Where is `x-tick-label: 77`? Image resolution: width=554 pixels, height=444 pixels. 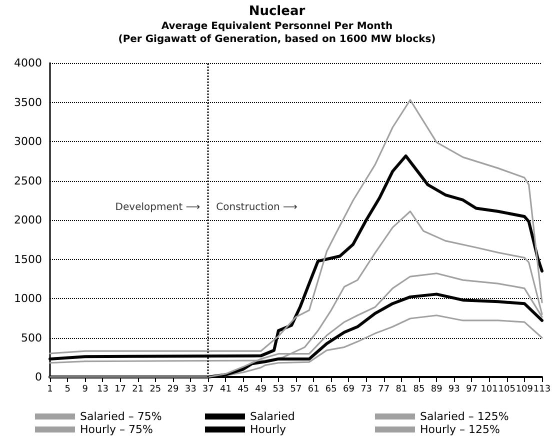 x-tick-label: 77 is located at coordinates (384, 389).